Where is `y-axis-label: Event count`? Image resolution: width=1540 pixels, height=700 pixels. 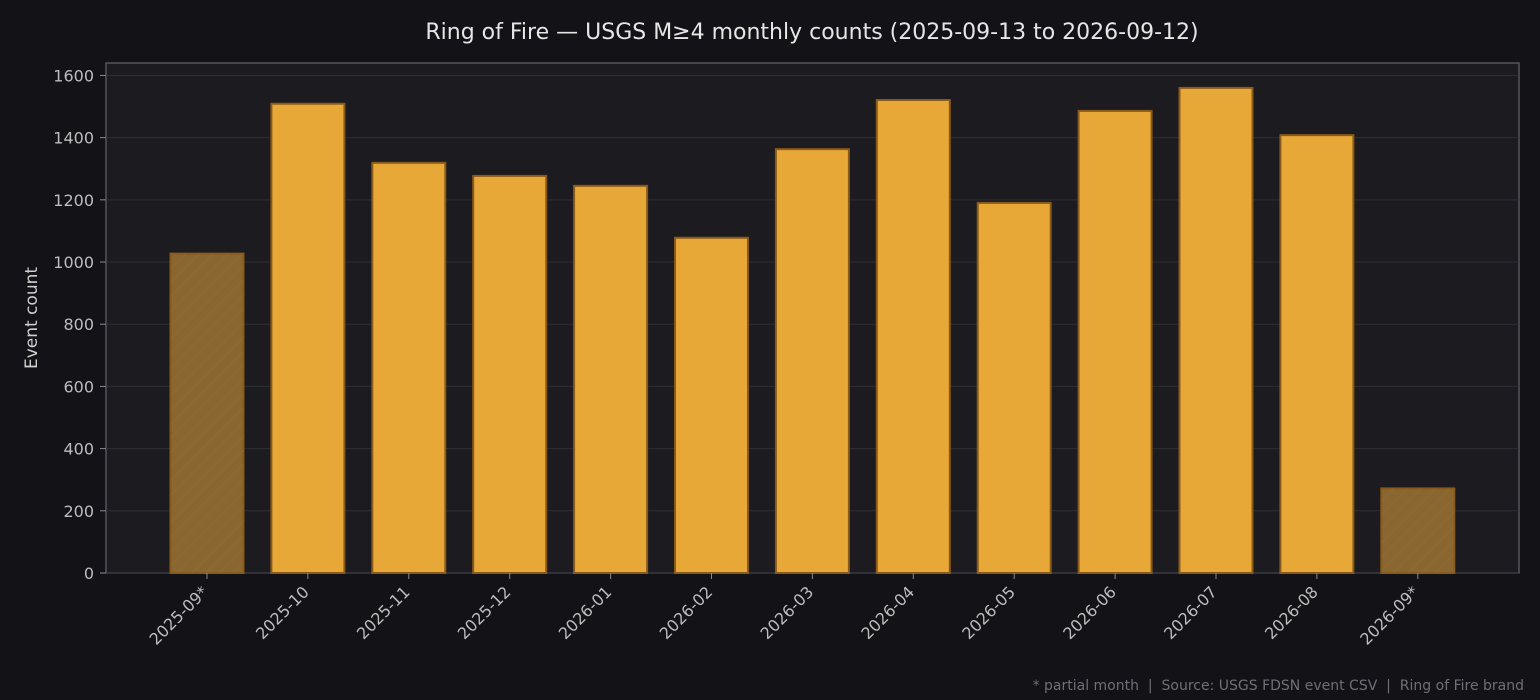 y-axis-label: Event count is located at coordinates (32, 318).